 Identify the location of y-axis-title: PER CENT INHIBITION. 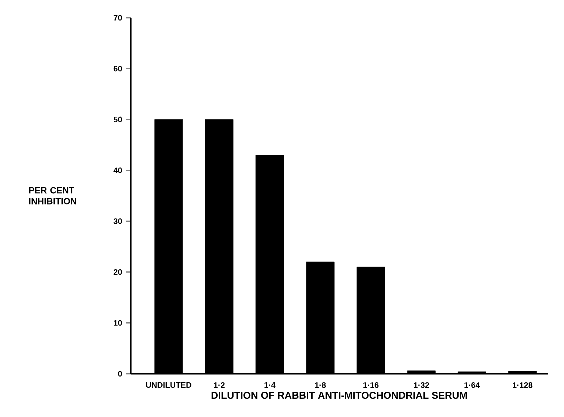
(52, 196).